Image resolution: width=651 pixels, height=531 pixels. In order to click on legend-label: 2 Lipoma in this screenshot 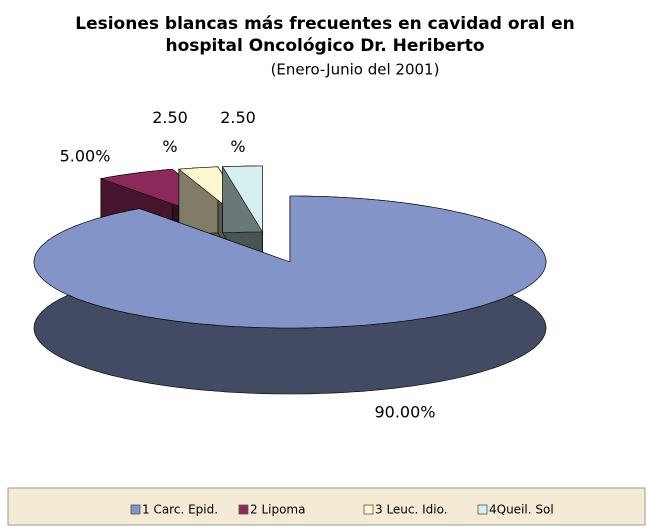, I will do `click(277, 510)`.